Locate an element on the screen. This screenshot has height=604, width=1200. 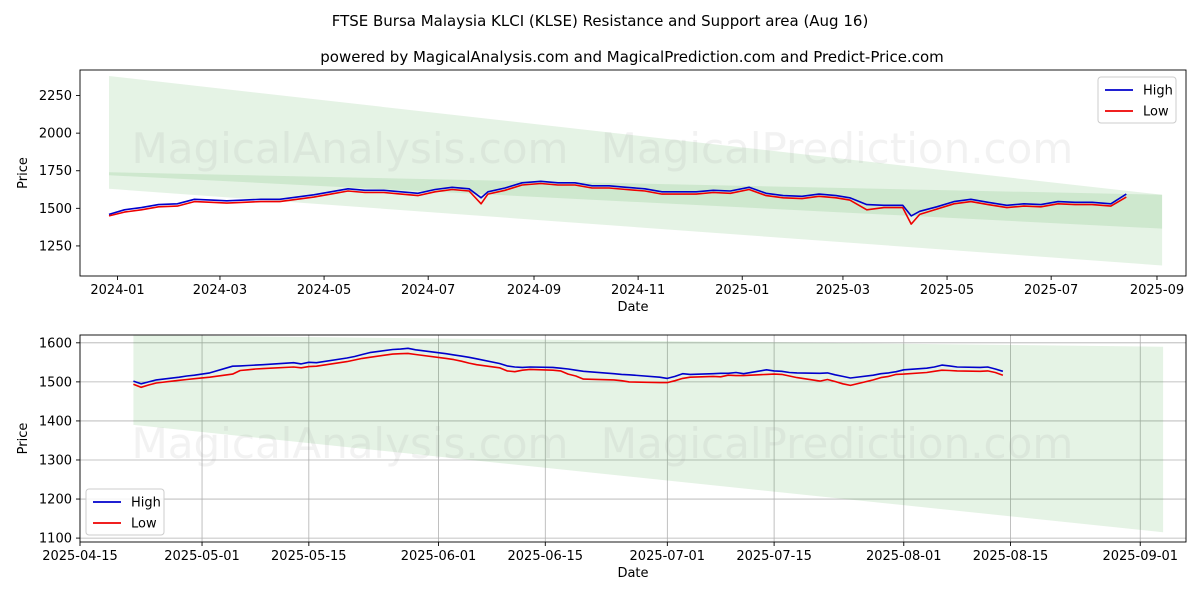
x-tick-label: 2025-09 is located at coordinates (1157, 290).